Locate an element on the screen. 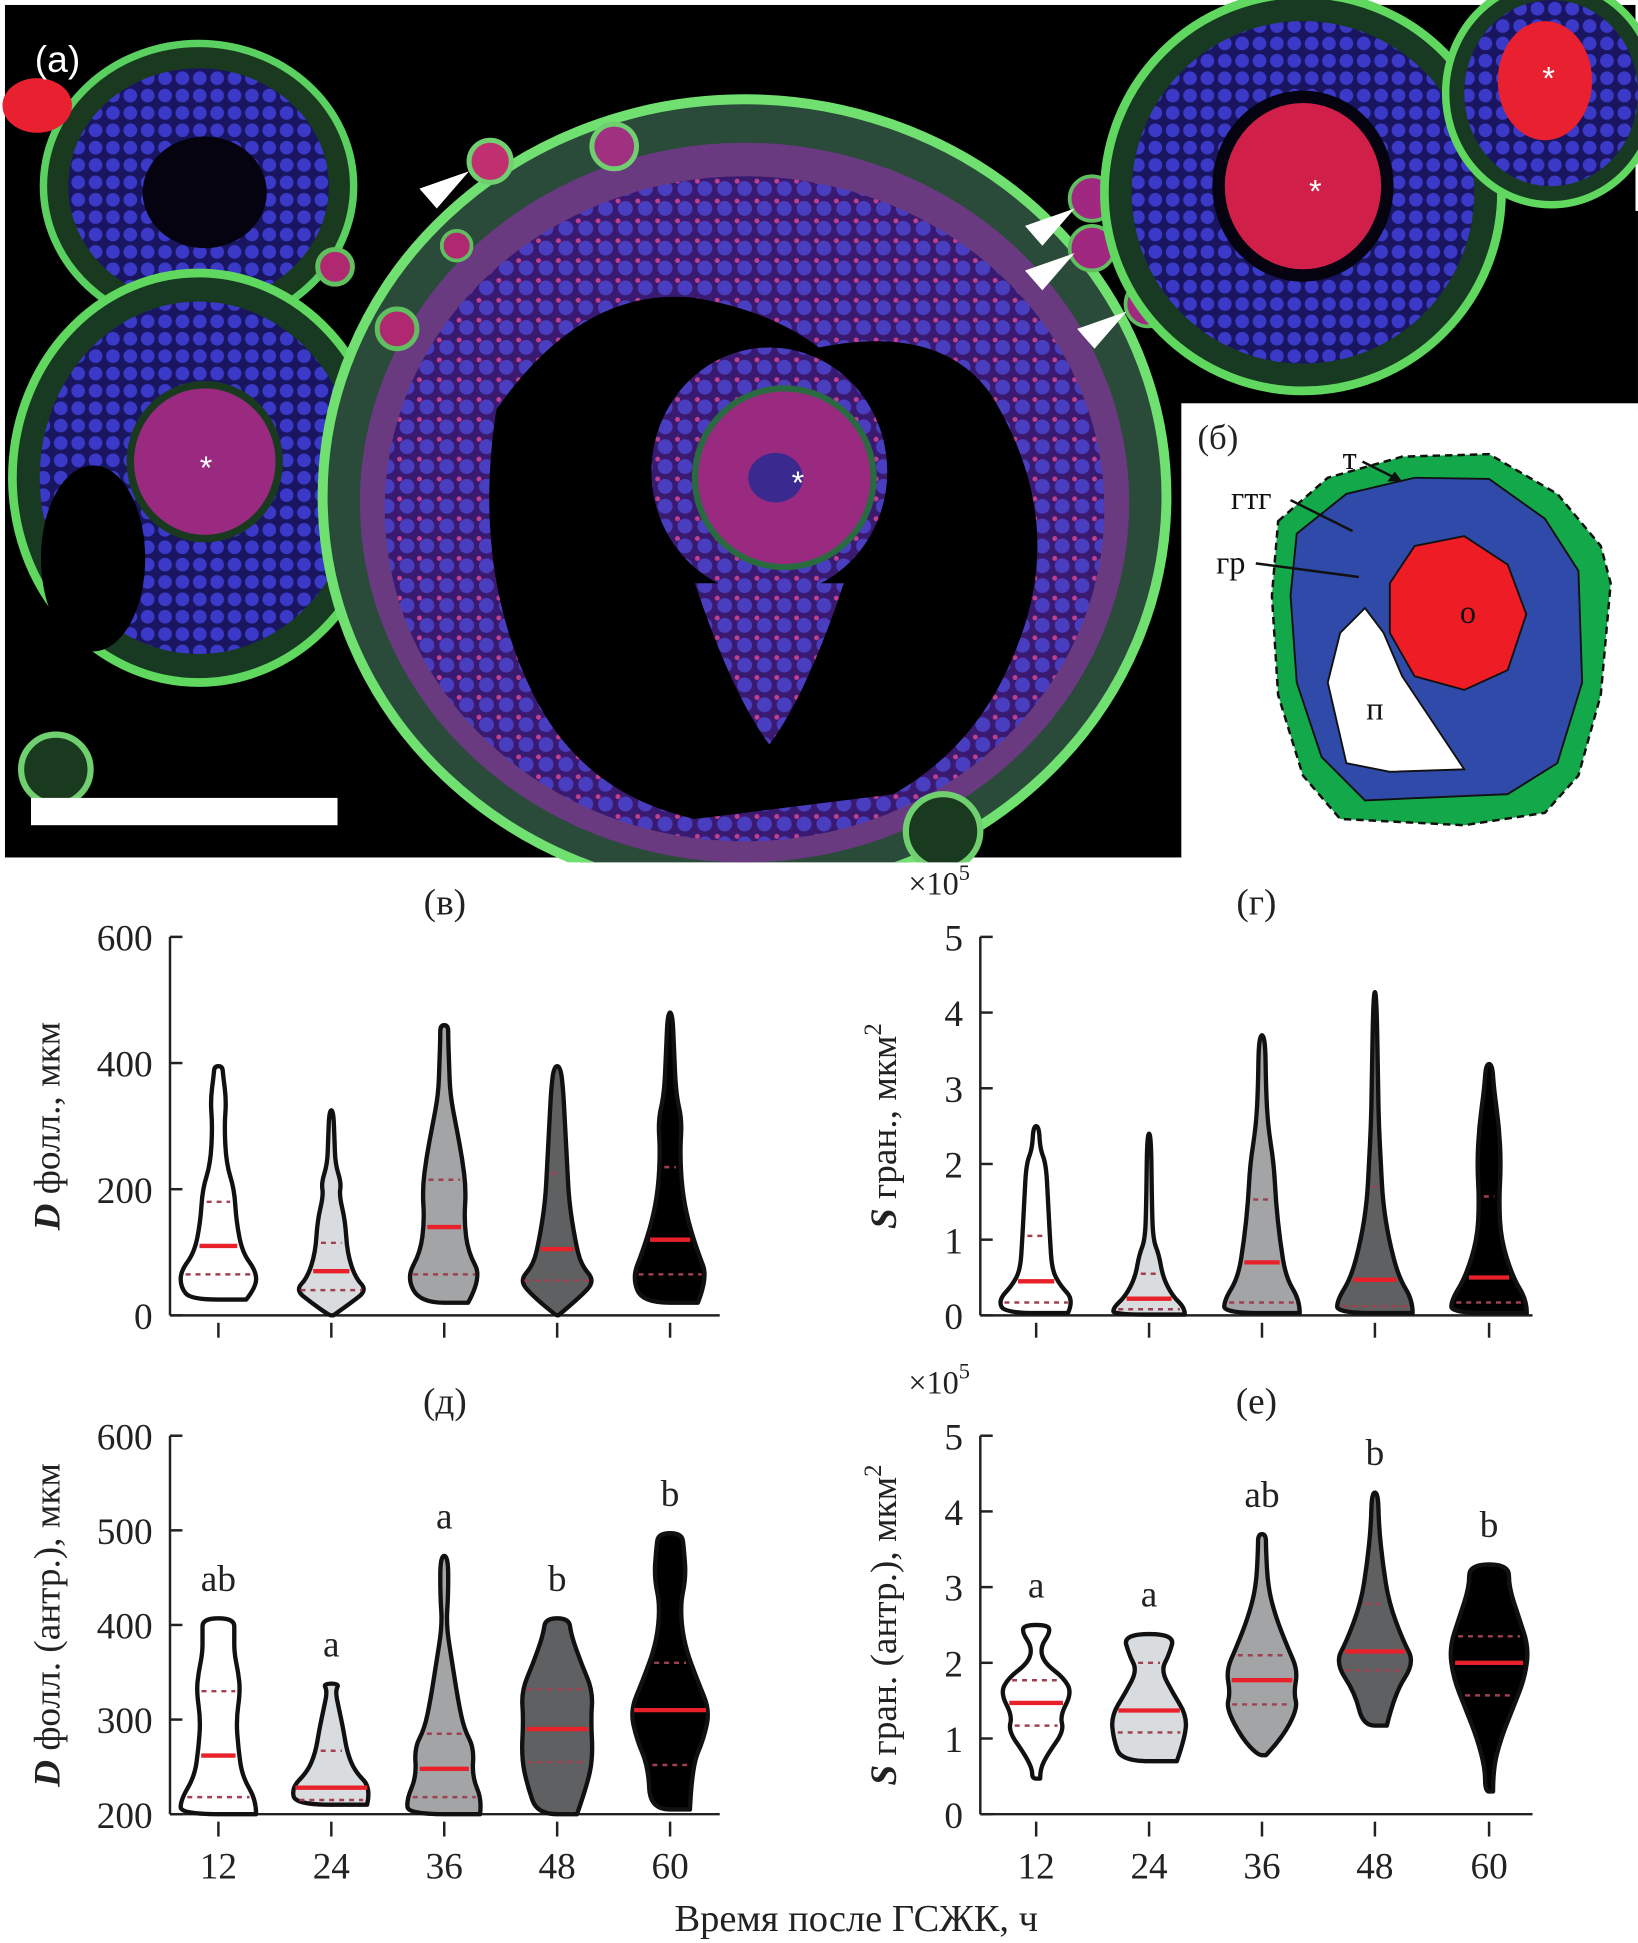 The height and width of the screenshot is (1943, 1638). y-tick-label: 5 is located at coordinates (953, 939).